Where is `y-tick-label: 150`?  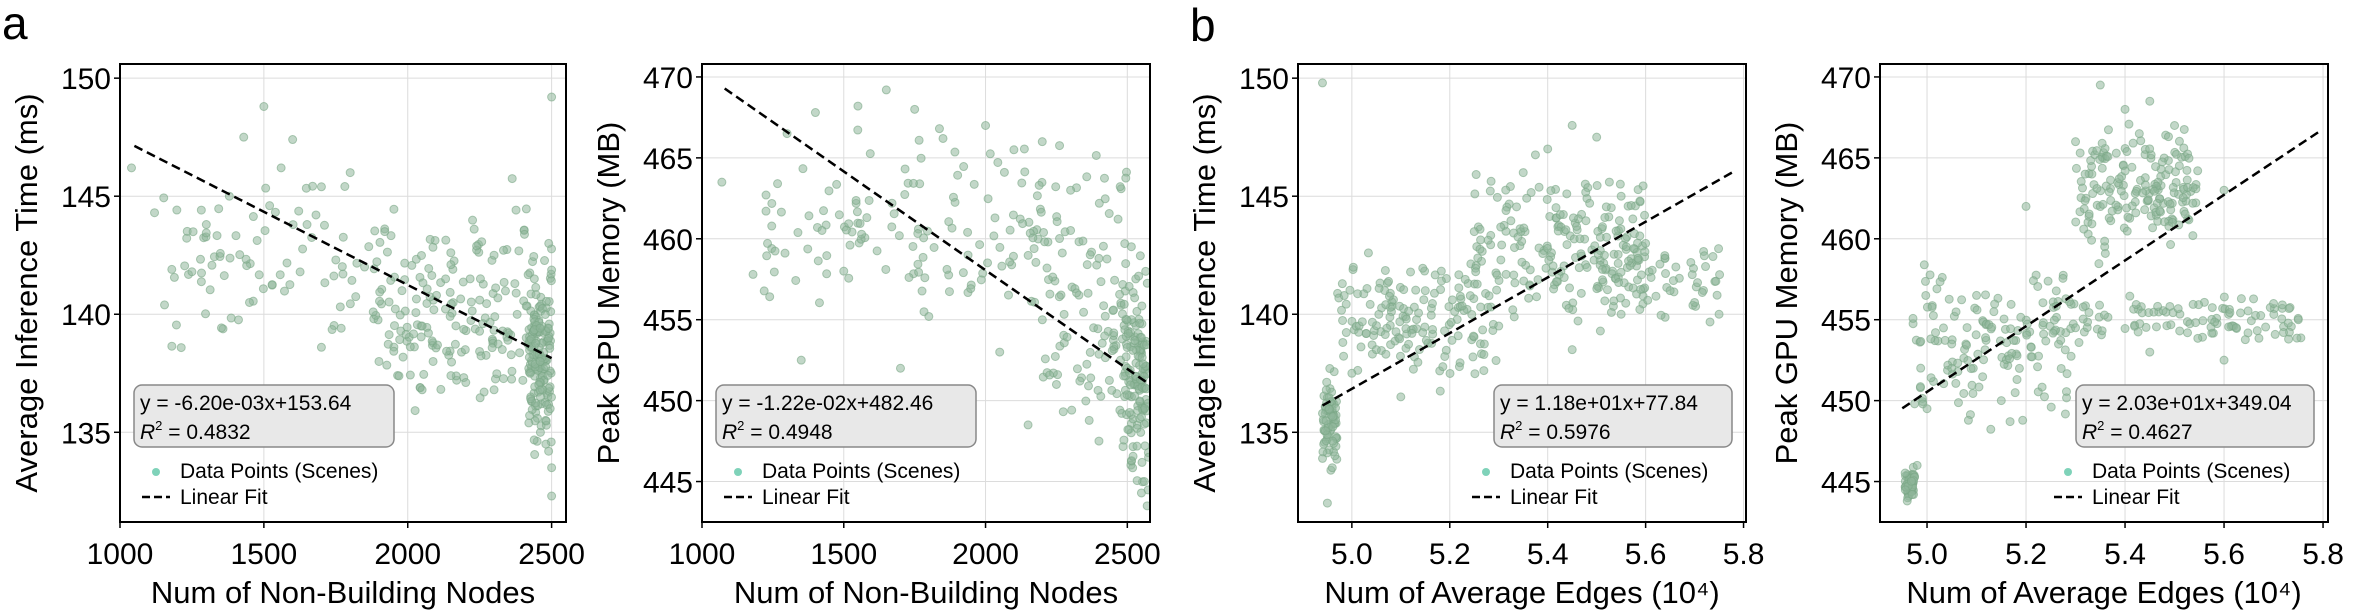 y-tick-label: 150 is located at coordinates (1264, 79).